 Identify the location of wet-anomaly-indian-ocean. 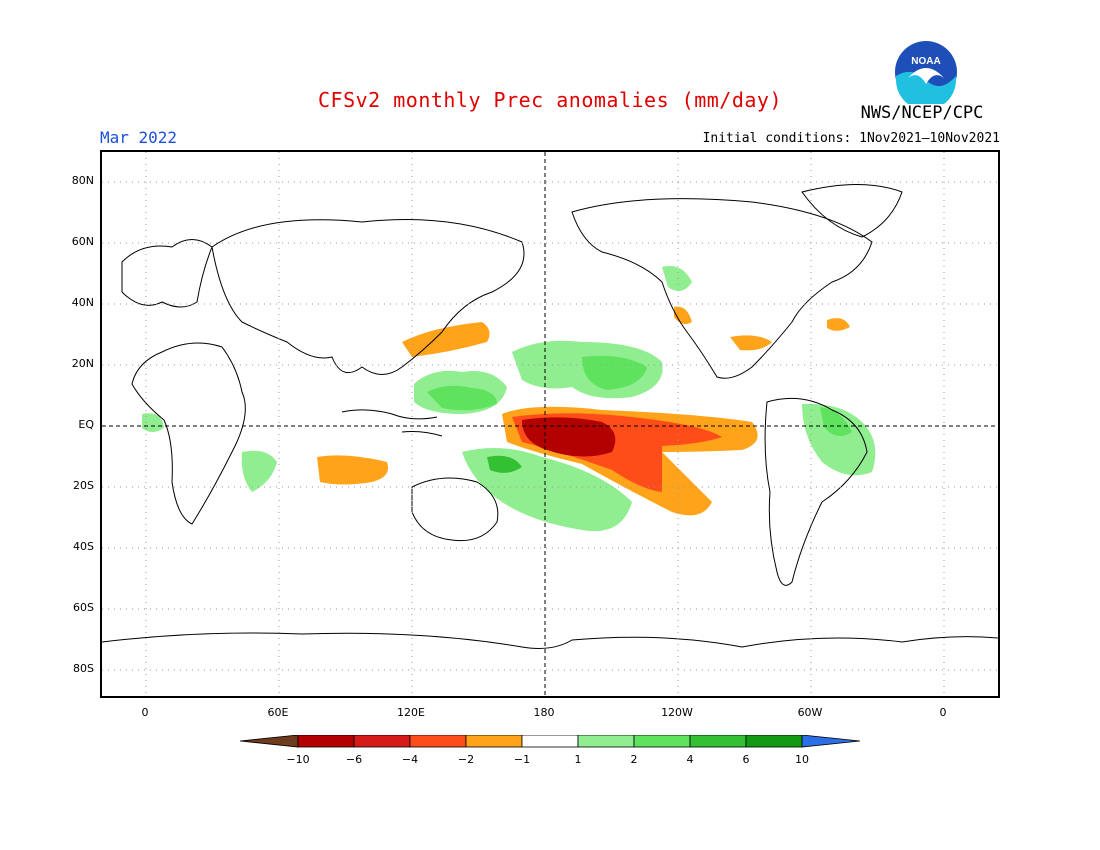
(259, 471).